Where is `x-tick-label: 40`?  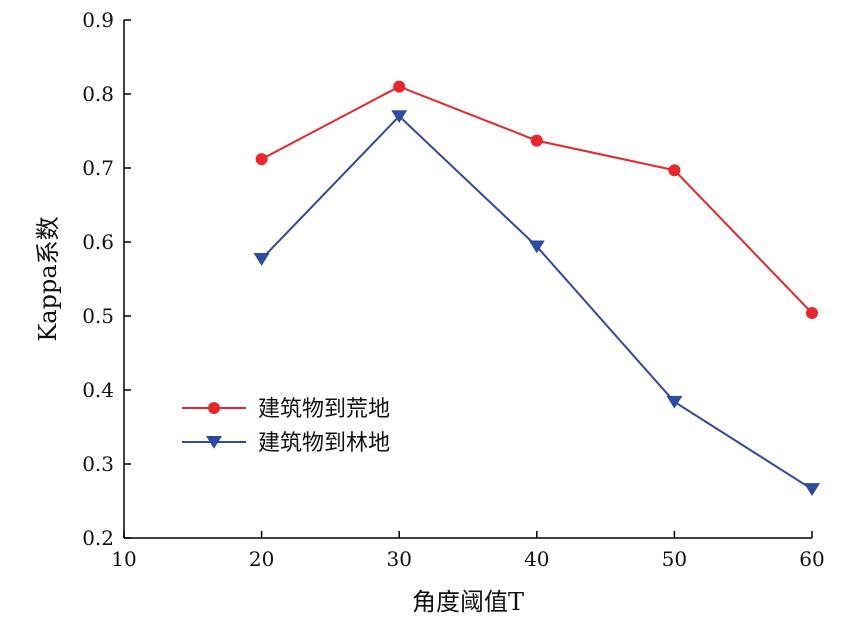
x-tick-label: 40 is located at coordinates (536, 559).